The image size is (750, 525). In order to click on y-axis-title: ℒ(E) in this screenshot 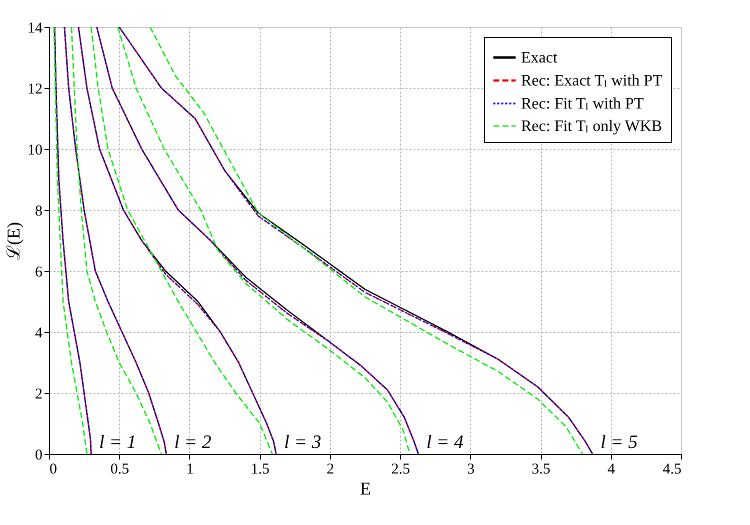, I will do `click(14, 241)`.